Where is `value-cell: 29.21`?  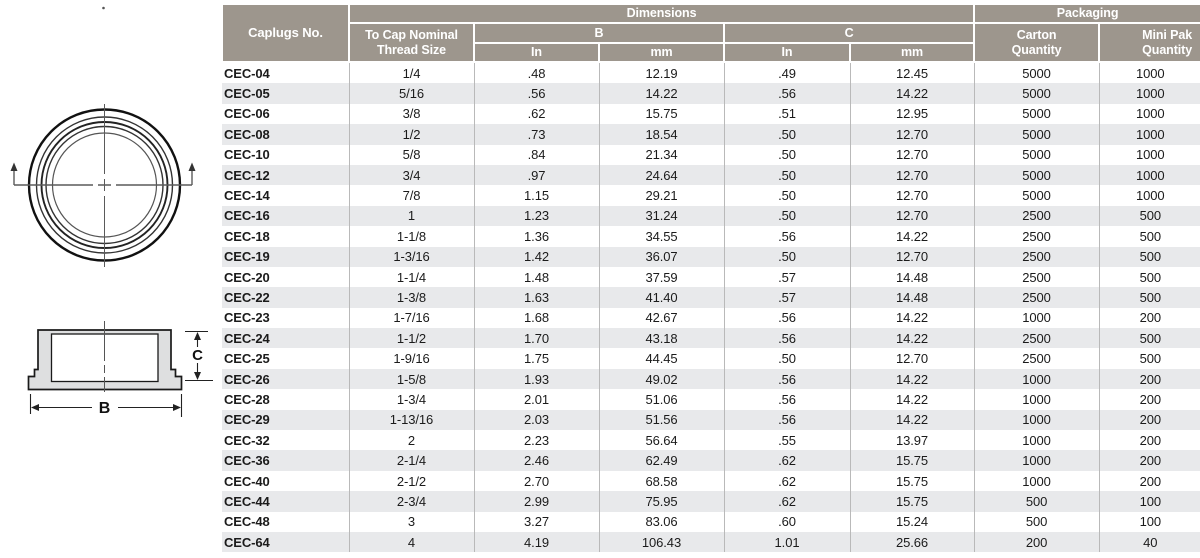 value-cell: 29.21 is located at coordinates (661, 195).